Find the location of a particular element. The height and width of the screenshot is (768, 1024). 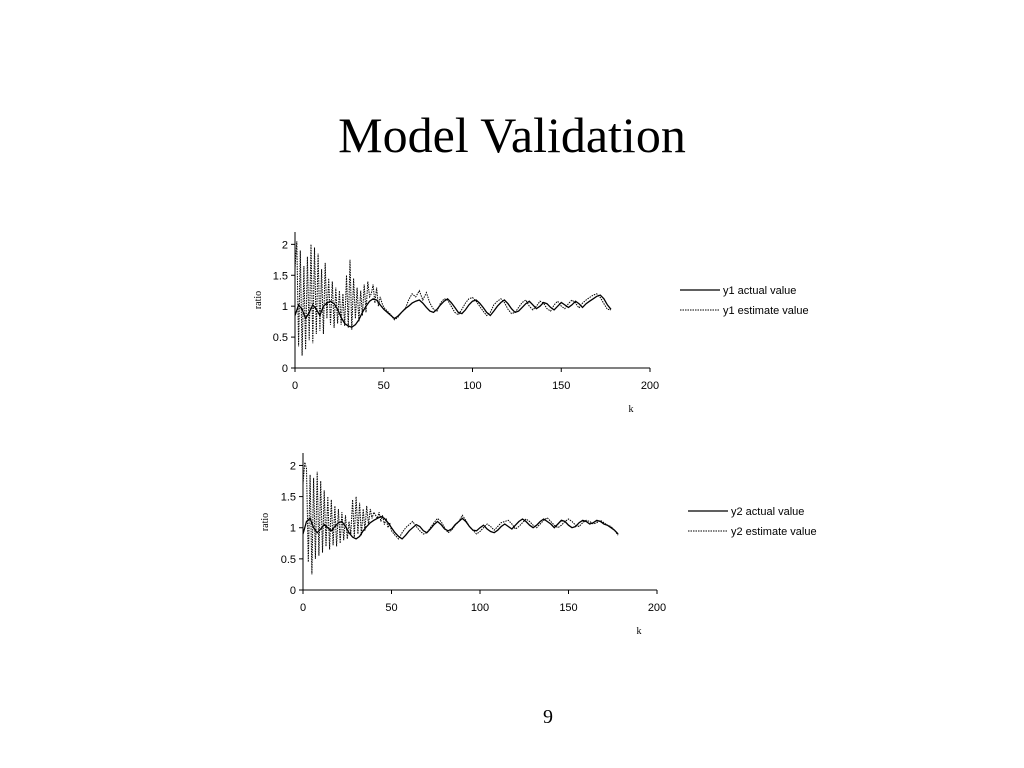

slide-title: Model Validation is located at coordinates (512, 135).